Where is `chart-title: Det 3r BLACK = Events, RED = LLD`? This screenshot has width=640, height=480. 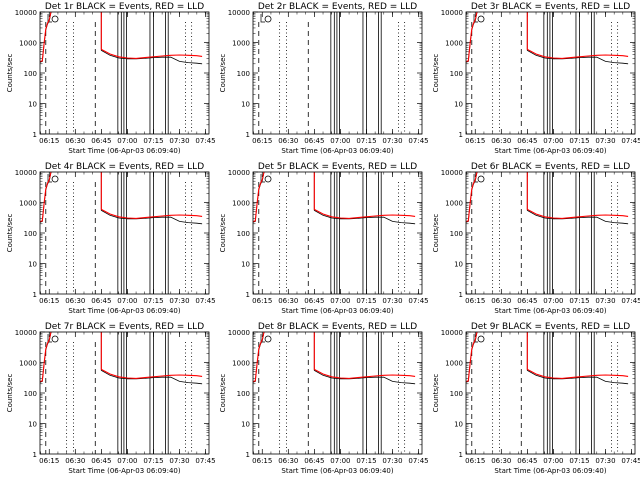 chart-title: Det 3r BLACK = Events, RED = LLD is located at coordinates (550, 7).